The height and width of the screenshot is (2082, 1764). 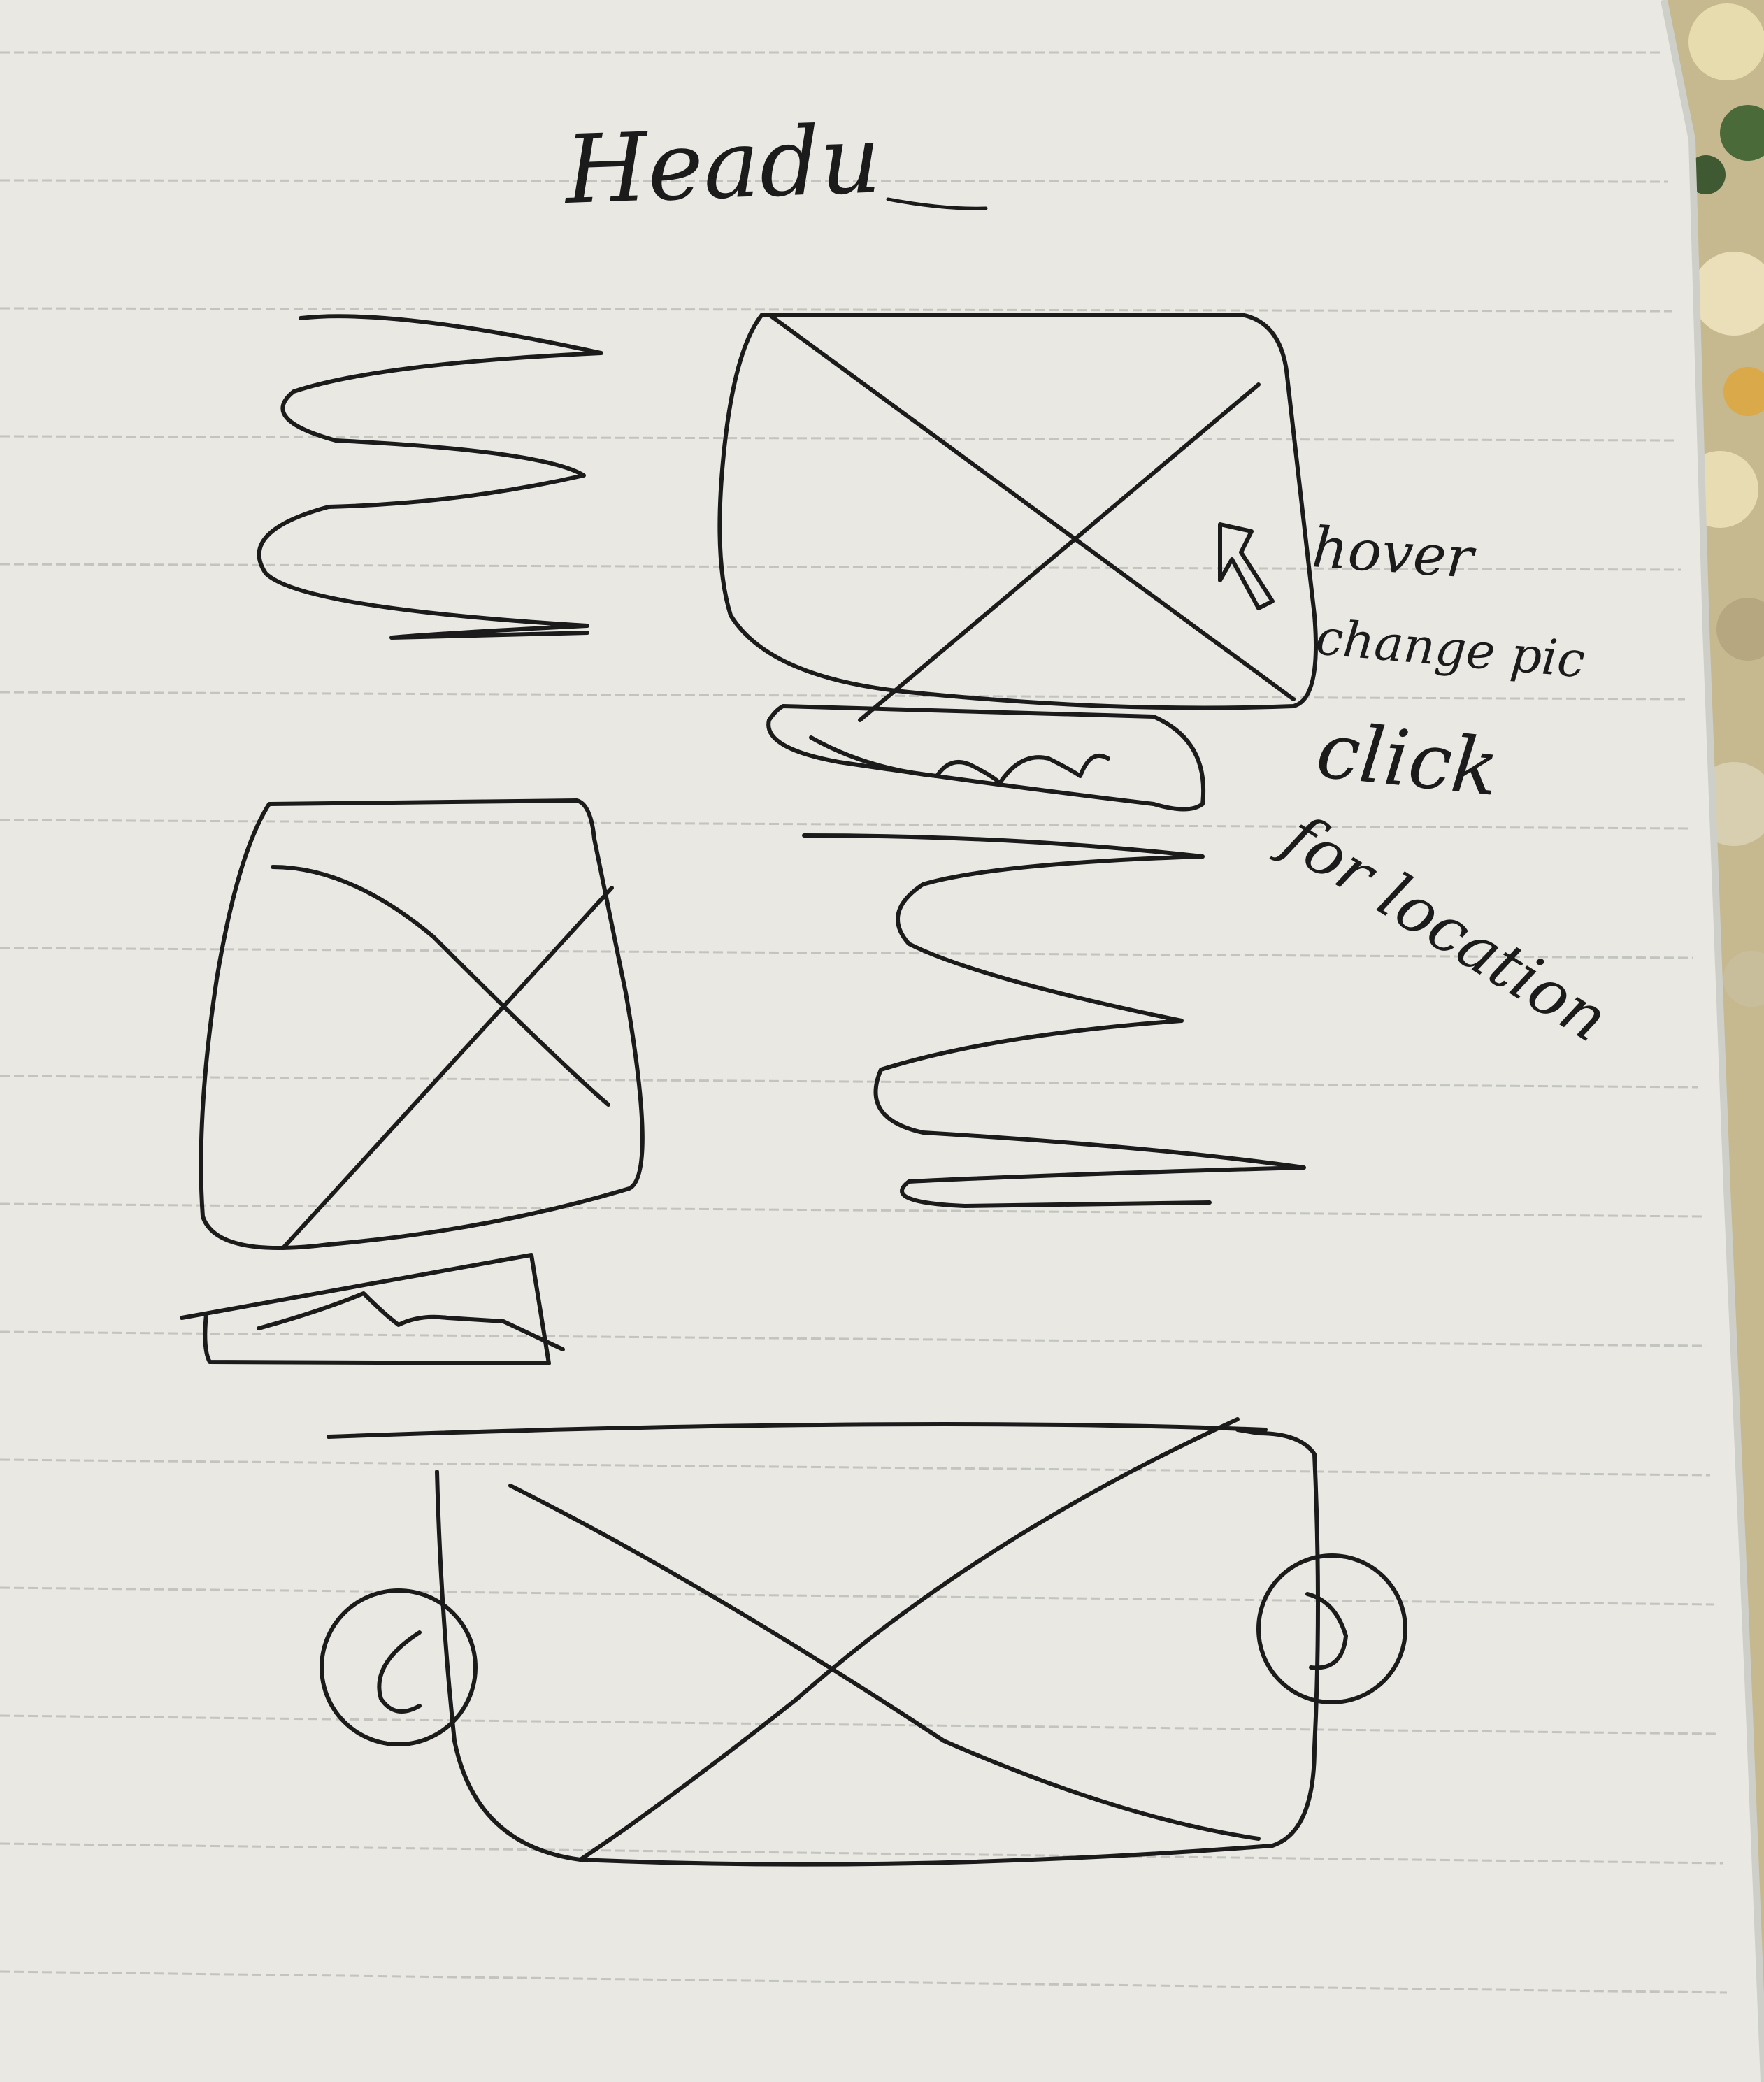 I want to click on carousel-next-button, so click(x=1331, y=1628).